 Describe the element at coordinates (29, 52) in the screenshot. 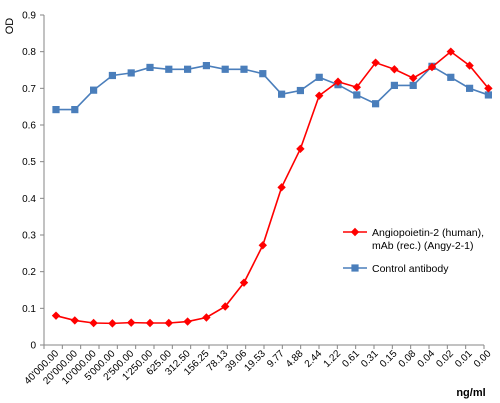

I see `y-tick-label: 0.8` at that location.